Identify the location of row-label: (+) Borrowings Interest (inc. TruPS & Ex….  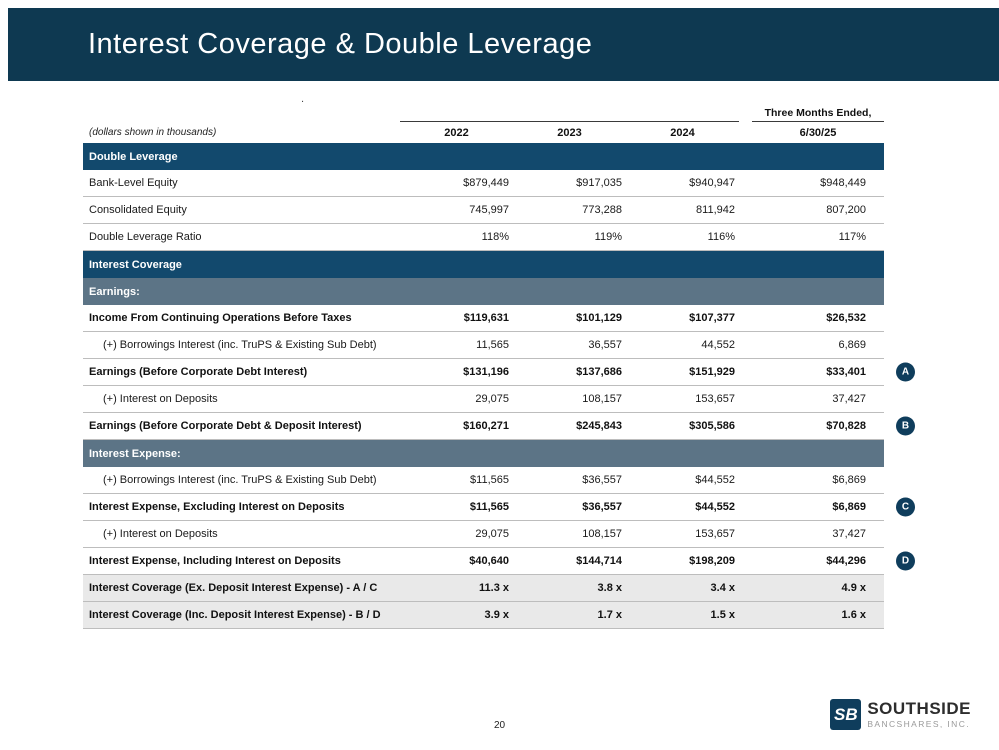
(240, 345).